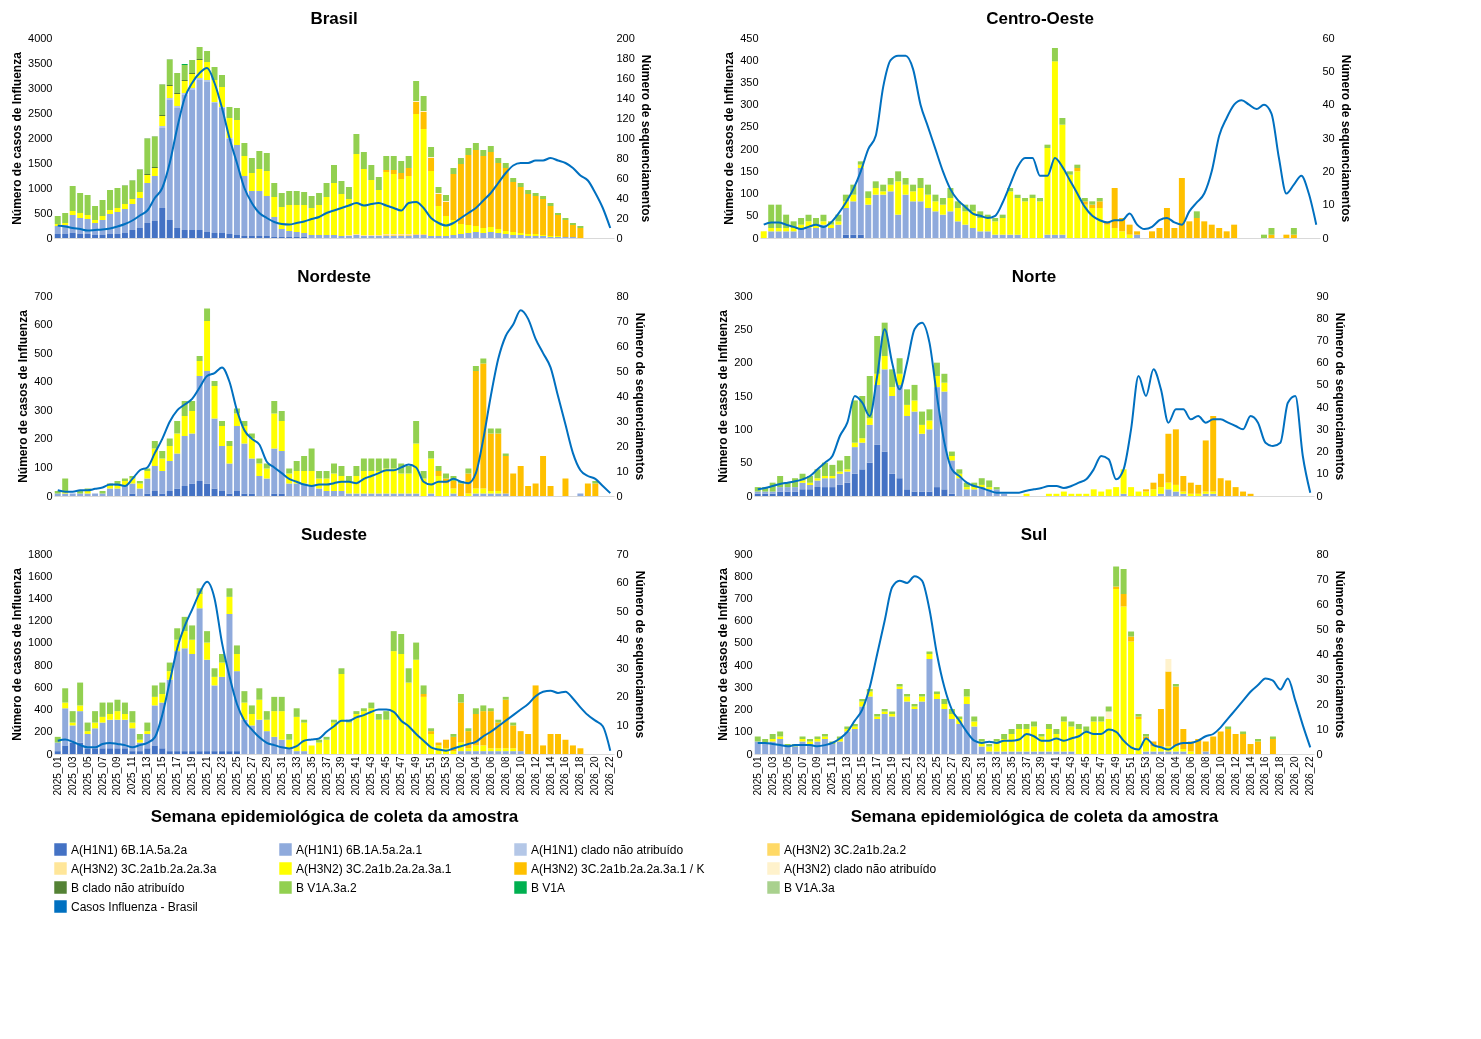  What do you see at coordinates (334, 534) in the screenshot?
I see `chart-title: Sudeste` at bounding box center [334, 534].